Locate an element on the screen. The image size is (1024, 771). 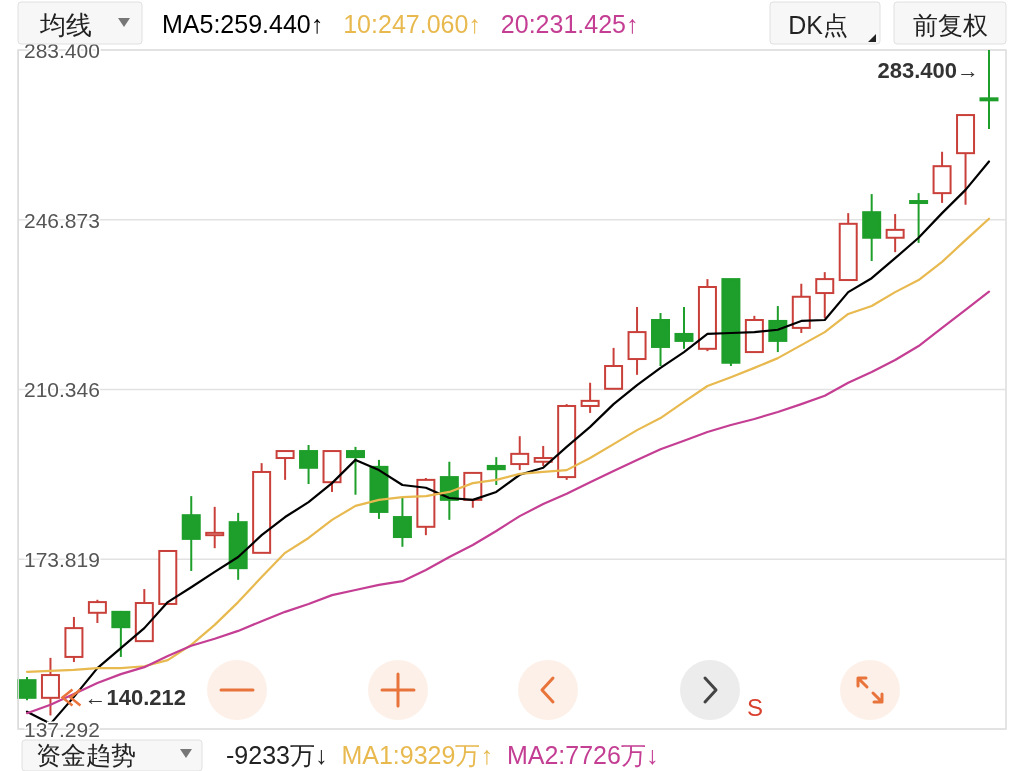
text: 前复权 is located at coordinates (950, 25).